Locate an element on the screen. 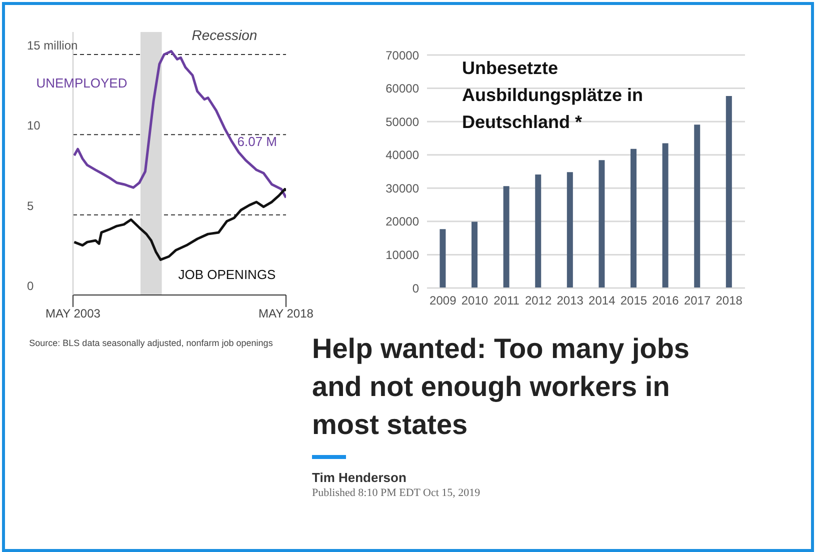 The image size is (816, 552). y-tick-label: 30000 is located at coordinates (403, 188).